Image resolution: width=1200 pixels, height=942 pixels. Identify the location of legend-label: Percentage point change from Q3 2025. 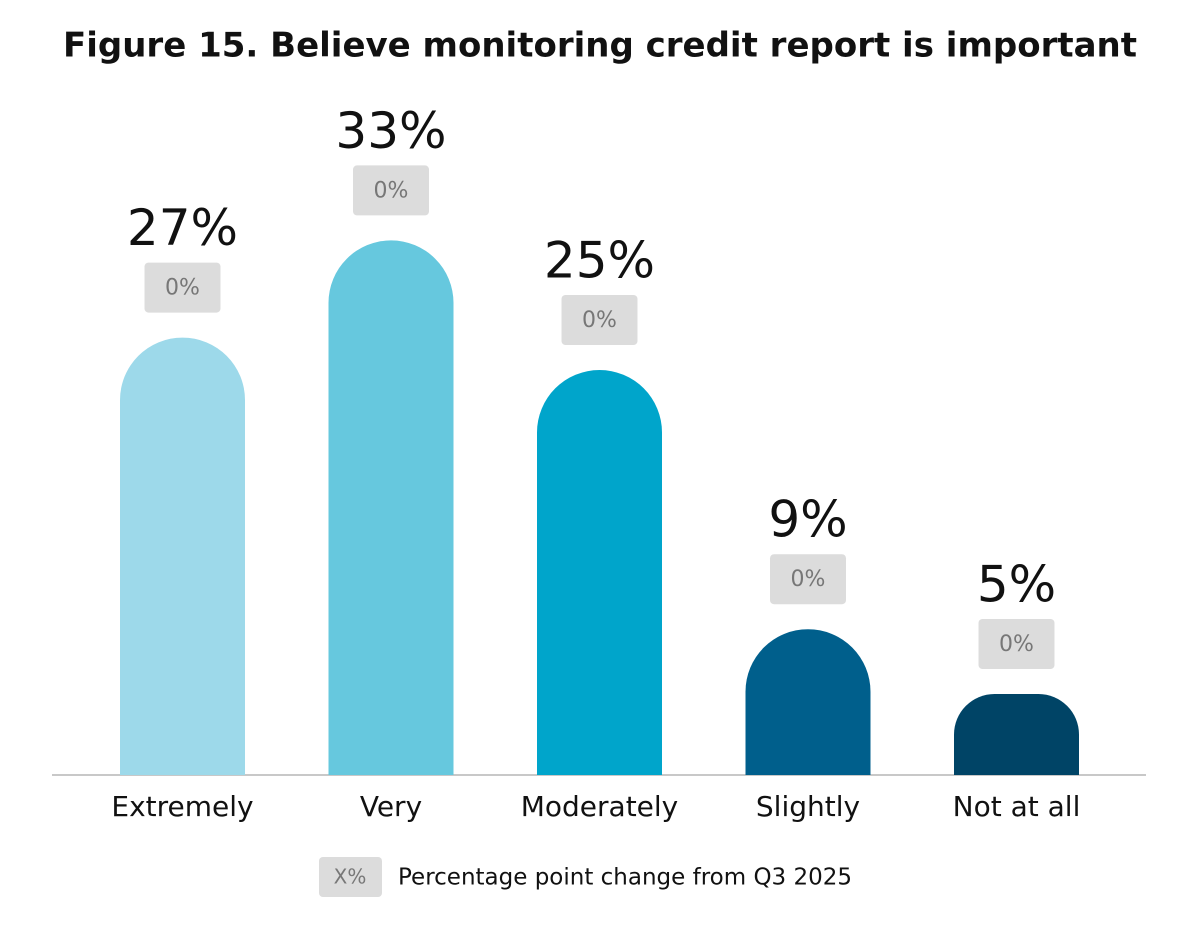
(625, 878).